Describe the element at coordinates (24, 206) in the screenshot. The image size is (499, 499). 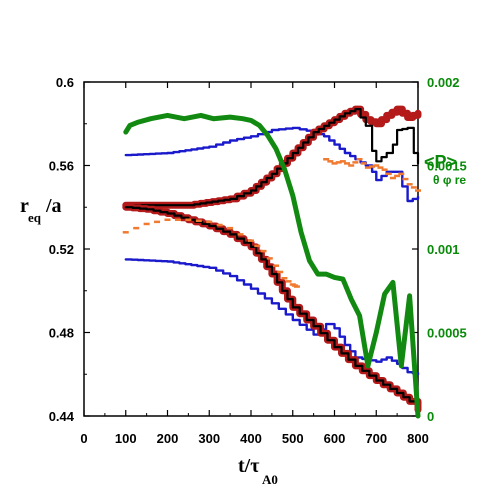
I see `y-axis-label-main: r` at that location.